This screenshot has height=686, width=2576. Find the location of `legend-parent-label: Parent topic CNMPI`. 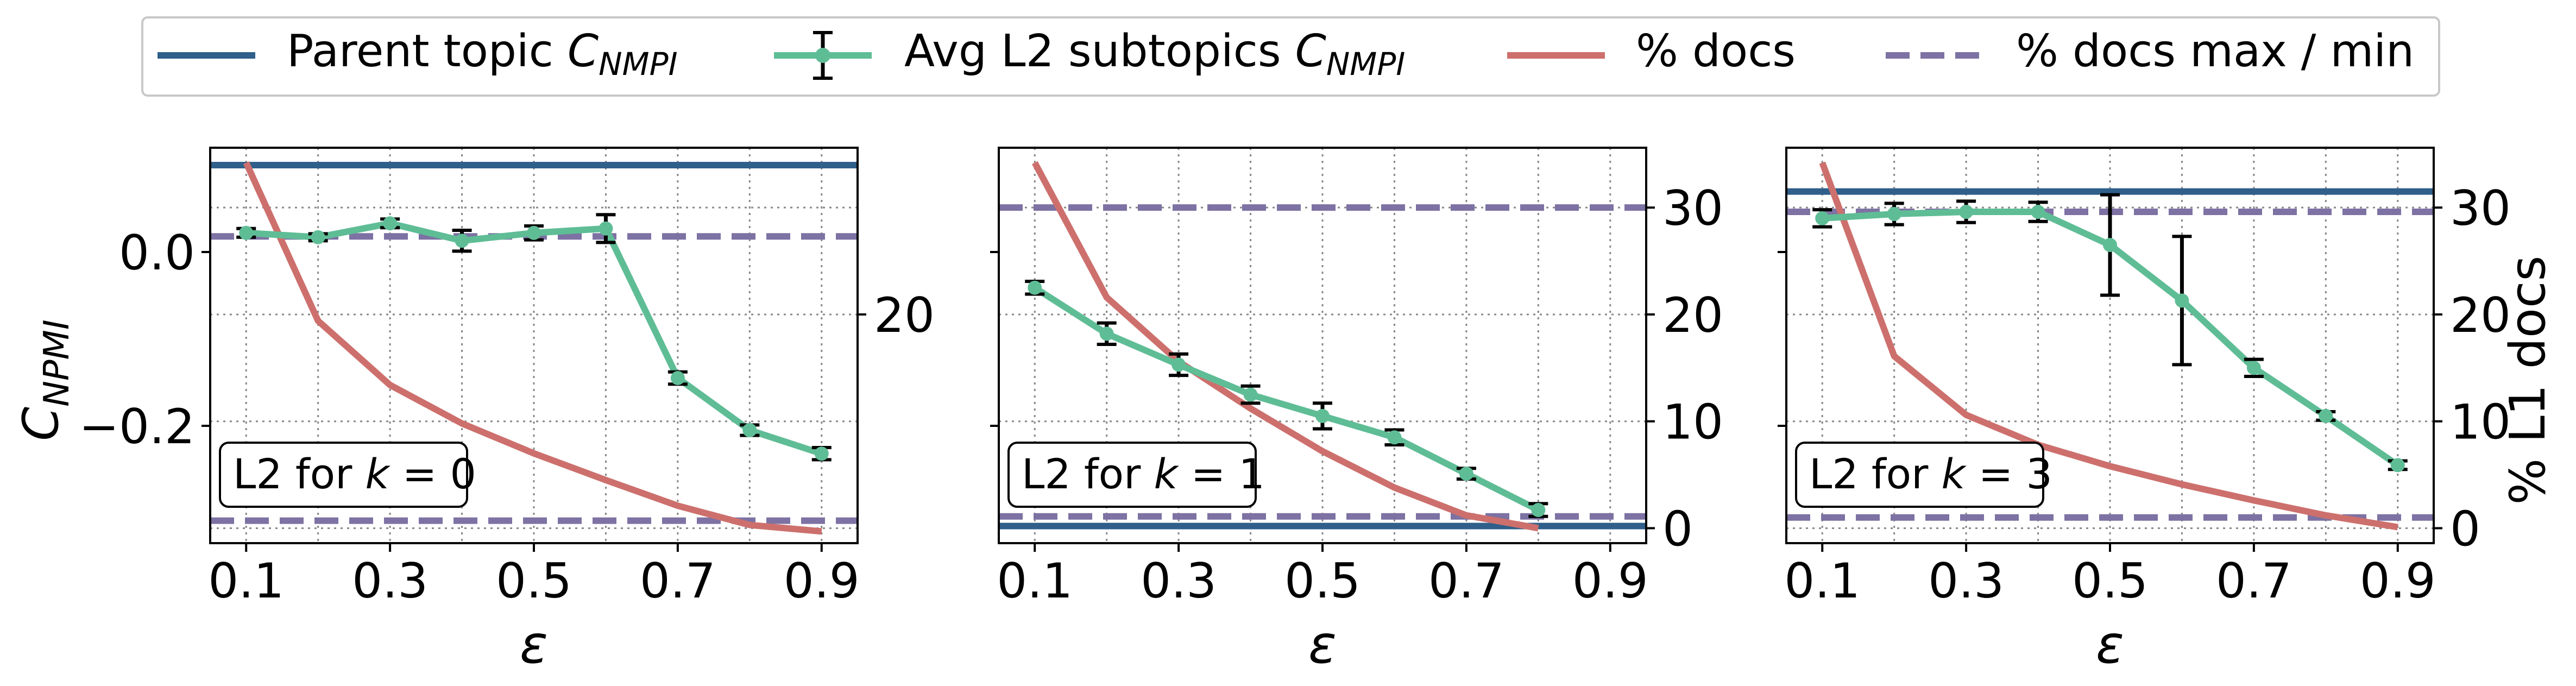

legend-parent-label: Parent topic CNMPI is located at coordinates (482, 54).